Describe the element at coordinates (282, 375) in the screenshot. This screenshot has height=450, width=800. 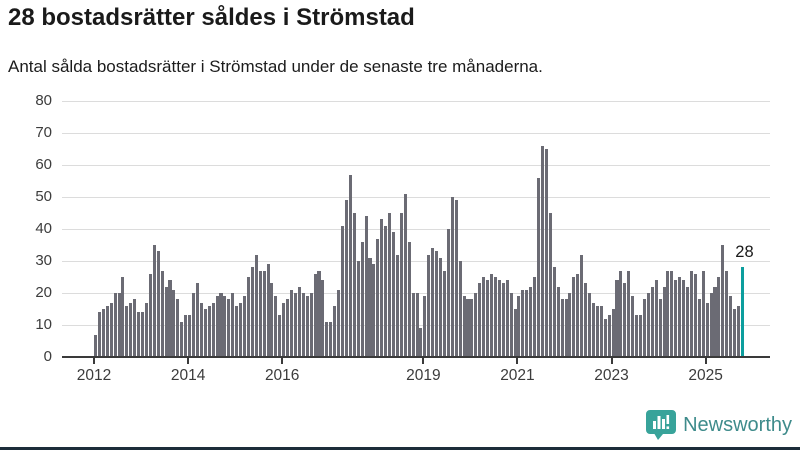
I see `x-axis-label: 2016` at that location.